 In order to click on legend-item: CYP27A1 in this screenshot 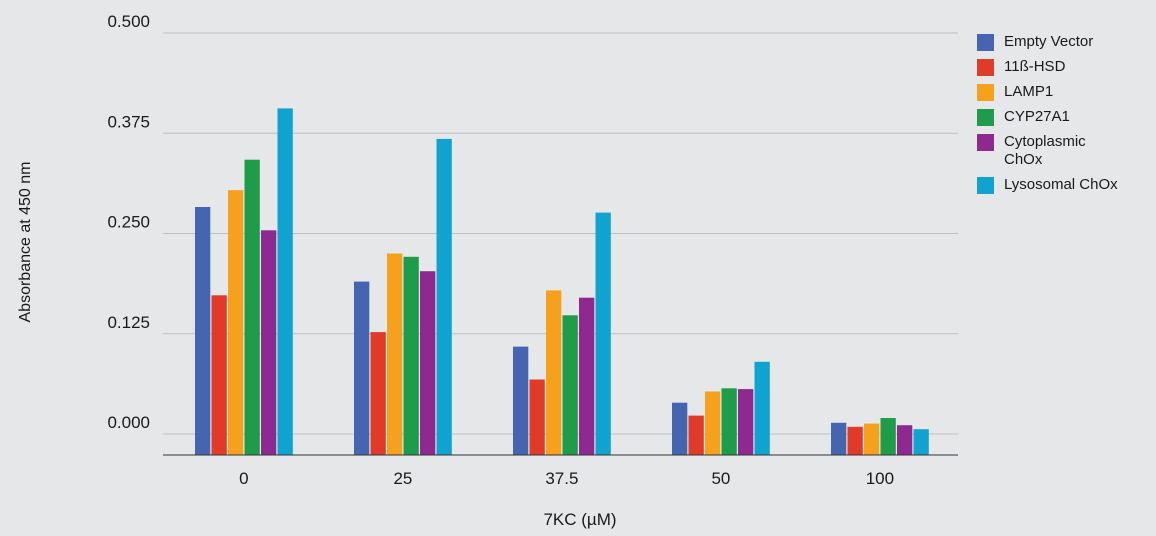, I will do `click(1064, 117)`.